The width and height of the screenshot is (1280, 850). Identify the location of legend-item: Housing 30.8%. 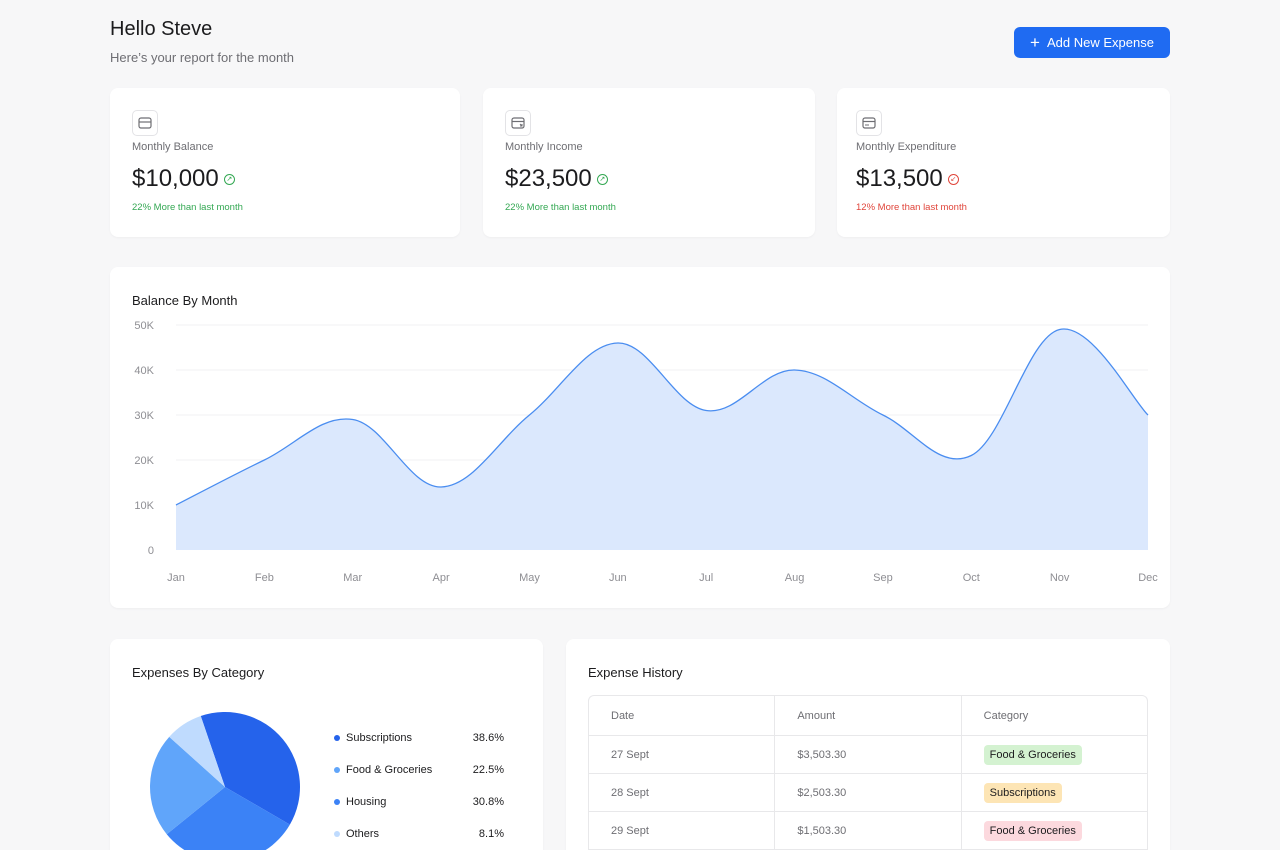
(419, 802).